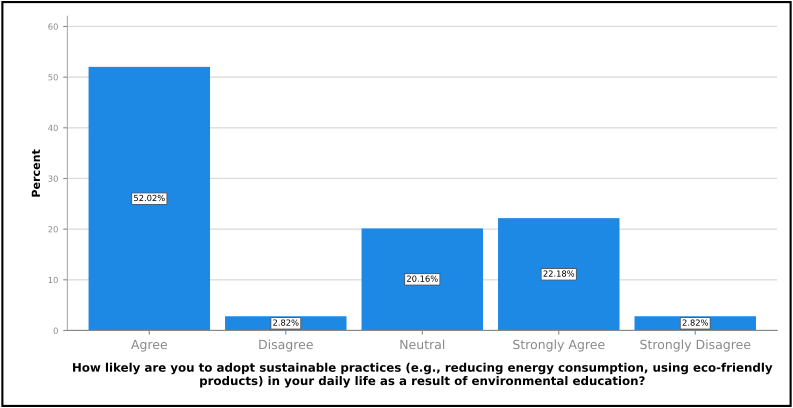 The width and height of the screenshot is (793, 408). What do you see at coordinates (53, 229) in the screenshot?
I see `y-tick-label: 20` at bounding box center [53, 229].